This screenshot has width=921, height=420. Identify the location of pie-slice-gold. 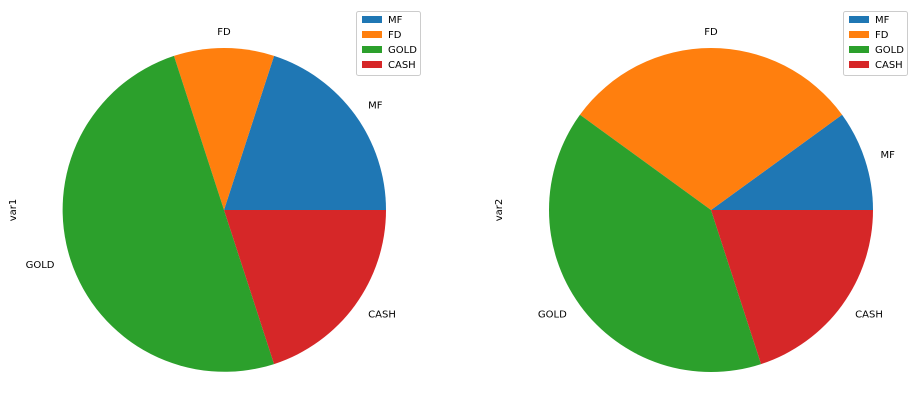
(655, 243).